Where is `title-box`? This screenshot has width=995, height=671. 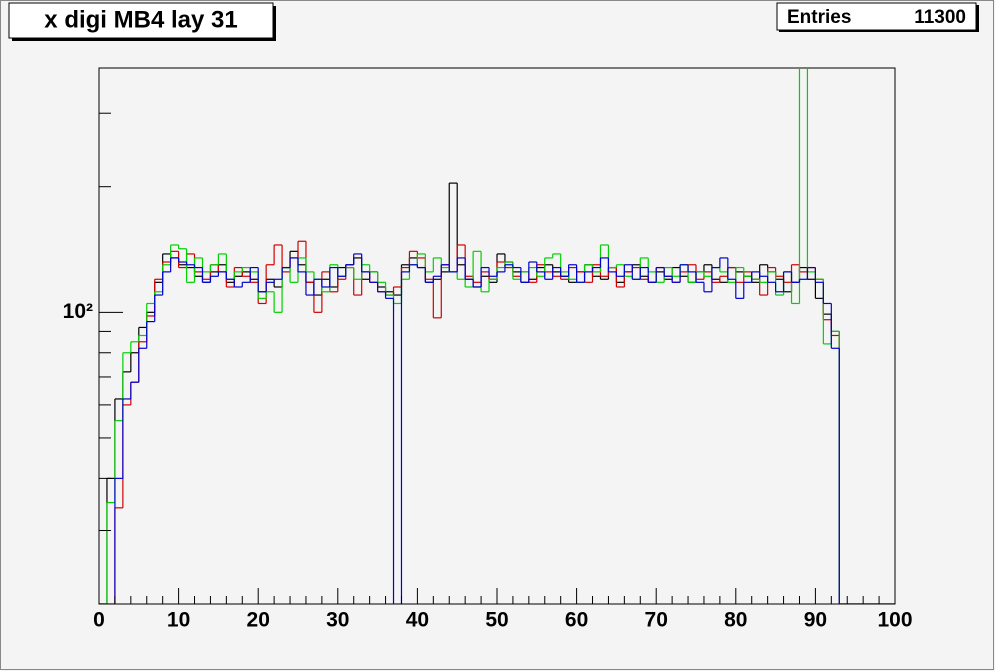
title-box is located at coordinates (141, 20).